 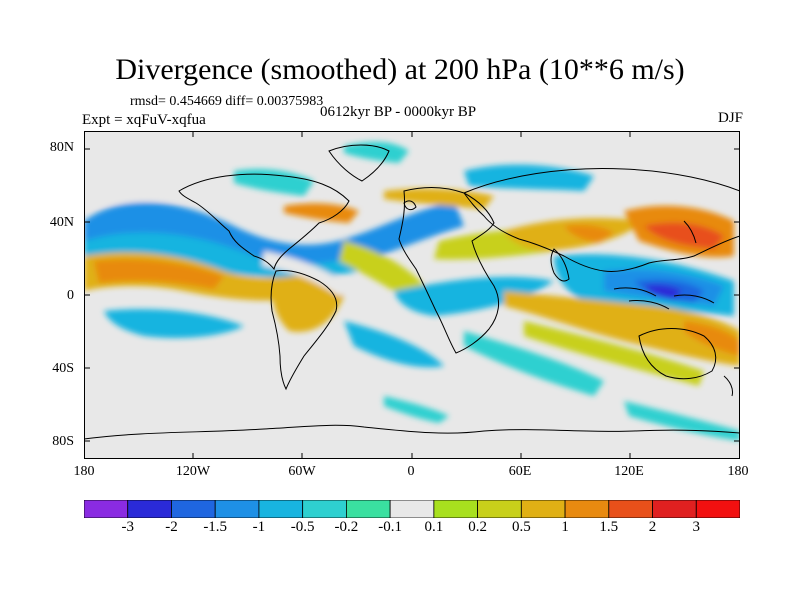 I want to click on colorbar-label: 2, so click(x=652, y=527).